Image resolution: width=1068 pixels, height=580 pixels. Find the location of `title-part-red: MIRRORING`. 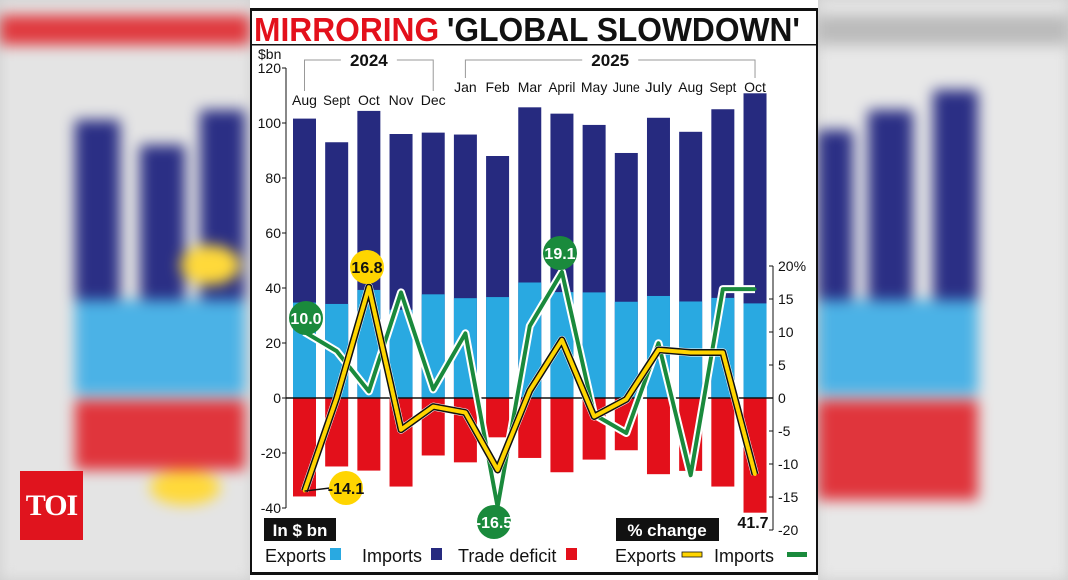

title-part-red: MIRRORING is located at coordinates (346, 29).